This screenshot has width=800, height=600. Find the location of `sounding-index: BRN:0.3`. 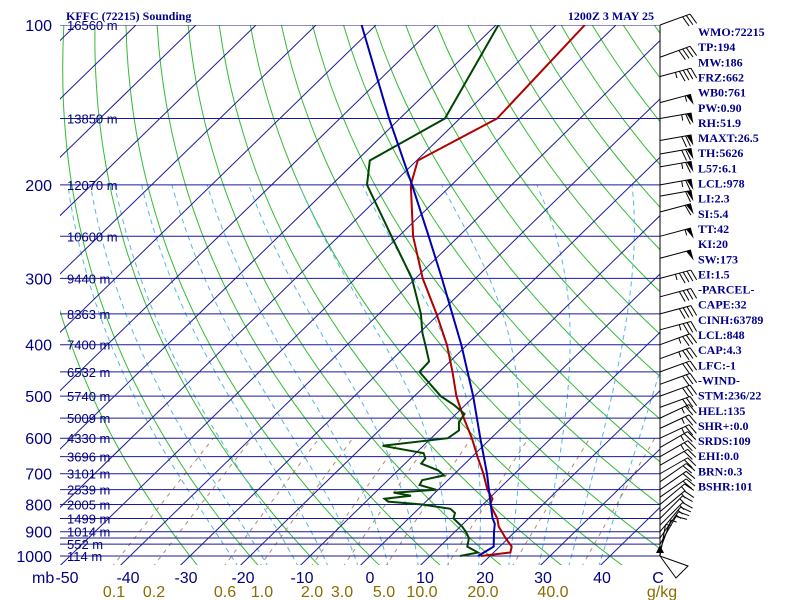

sounding-index: BRN:0.3 is located at coordinates (720, 471).